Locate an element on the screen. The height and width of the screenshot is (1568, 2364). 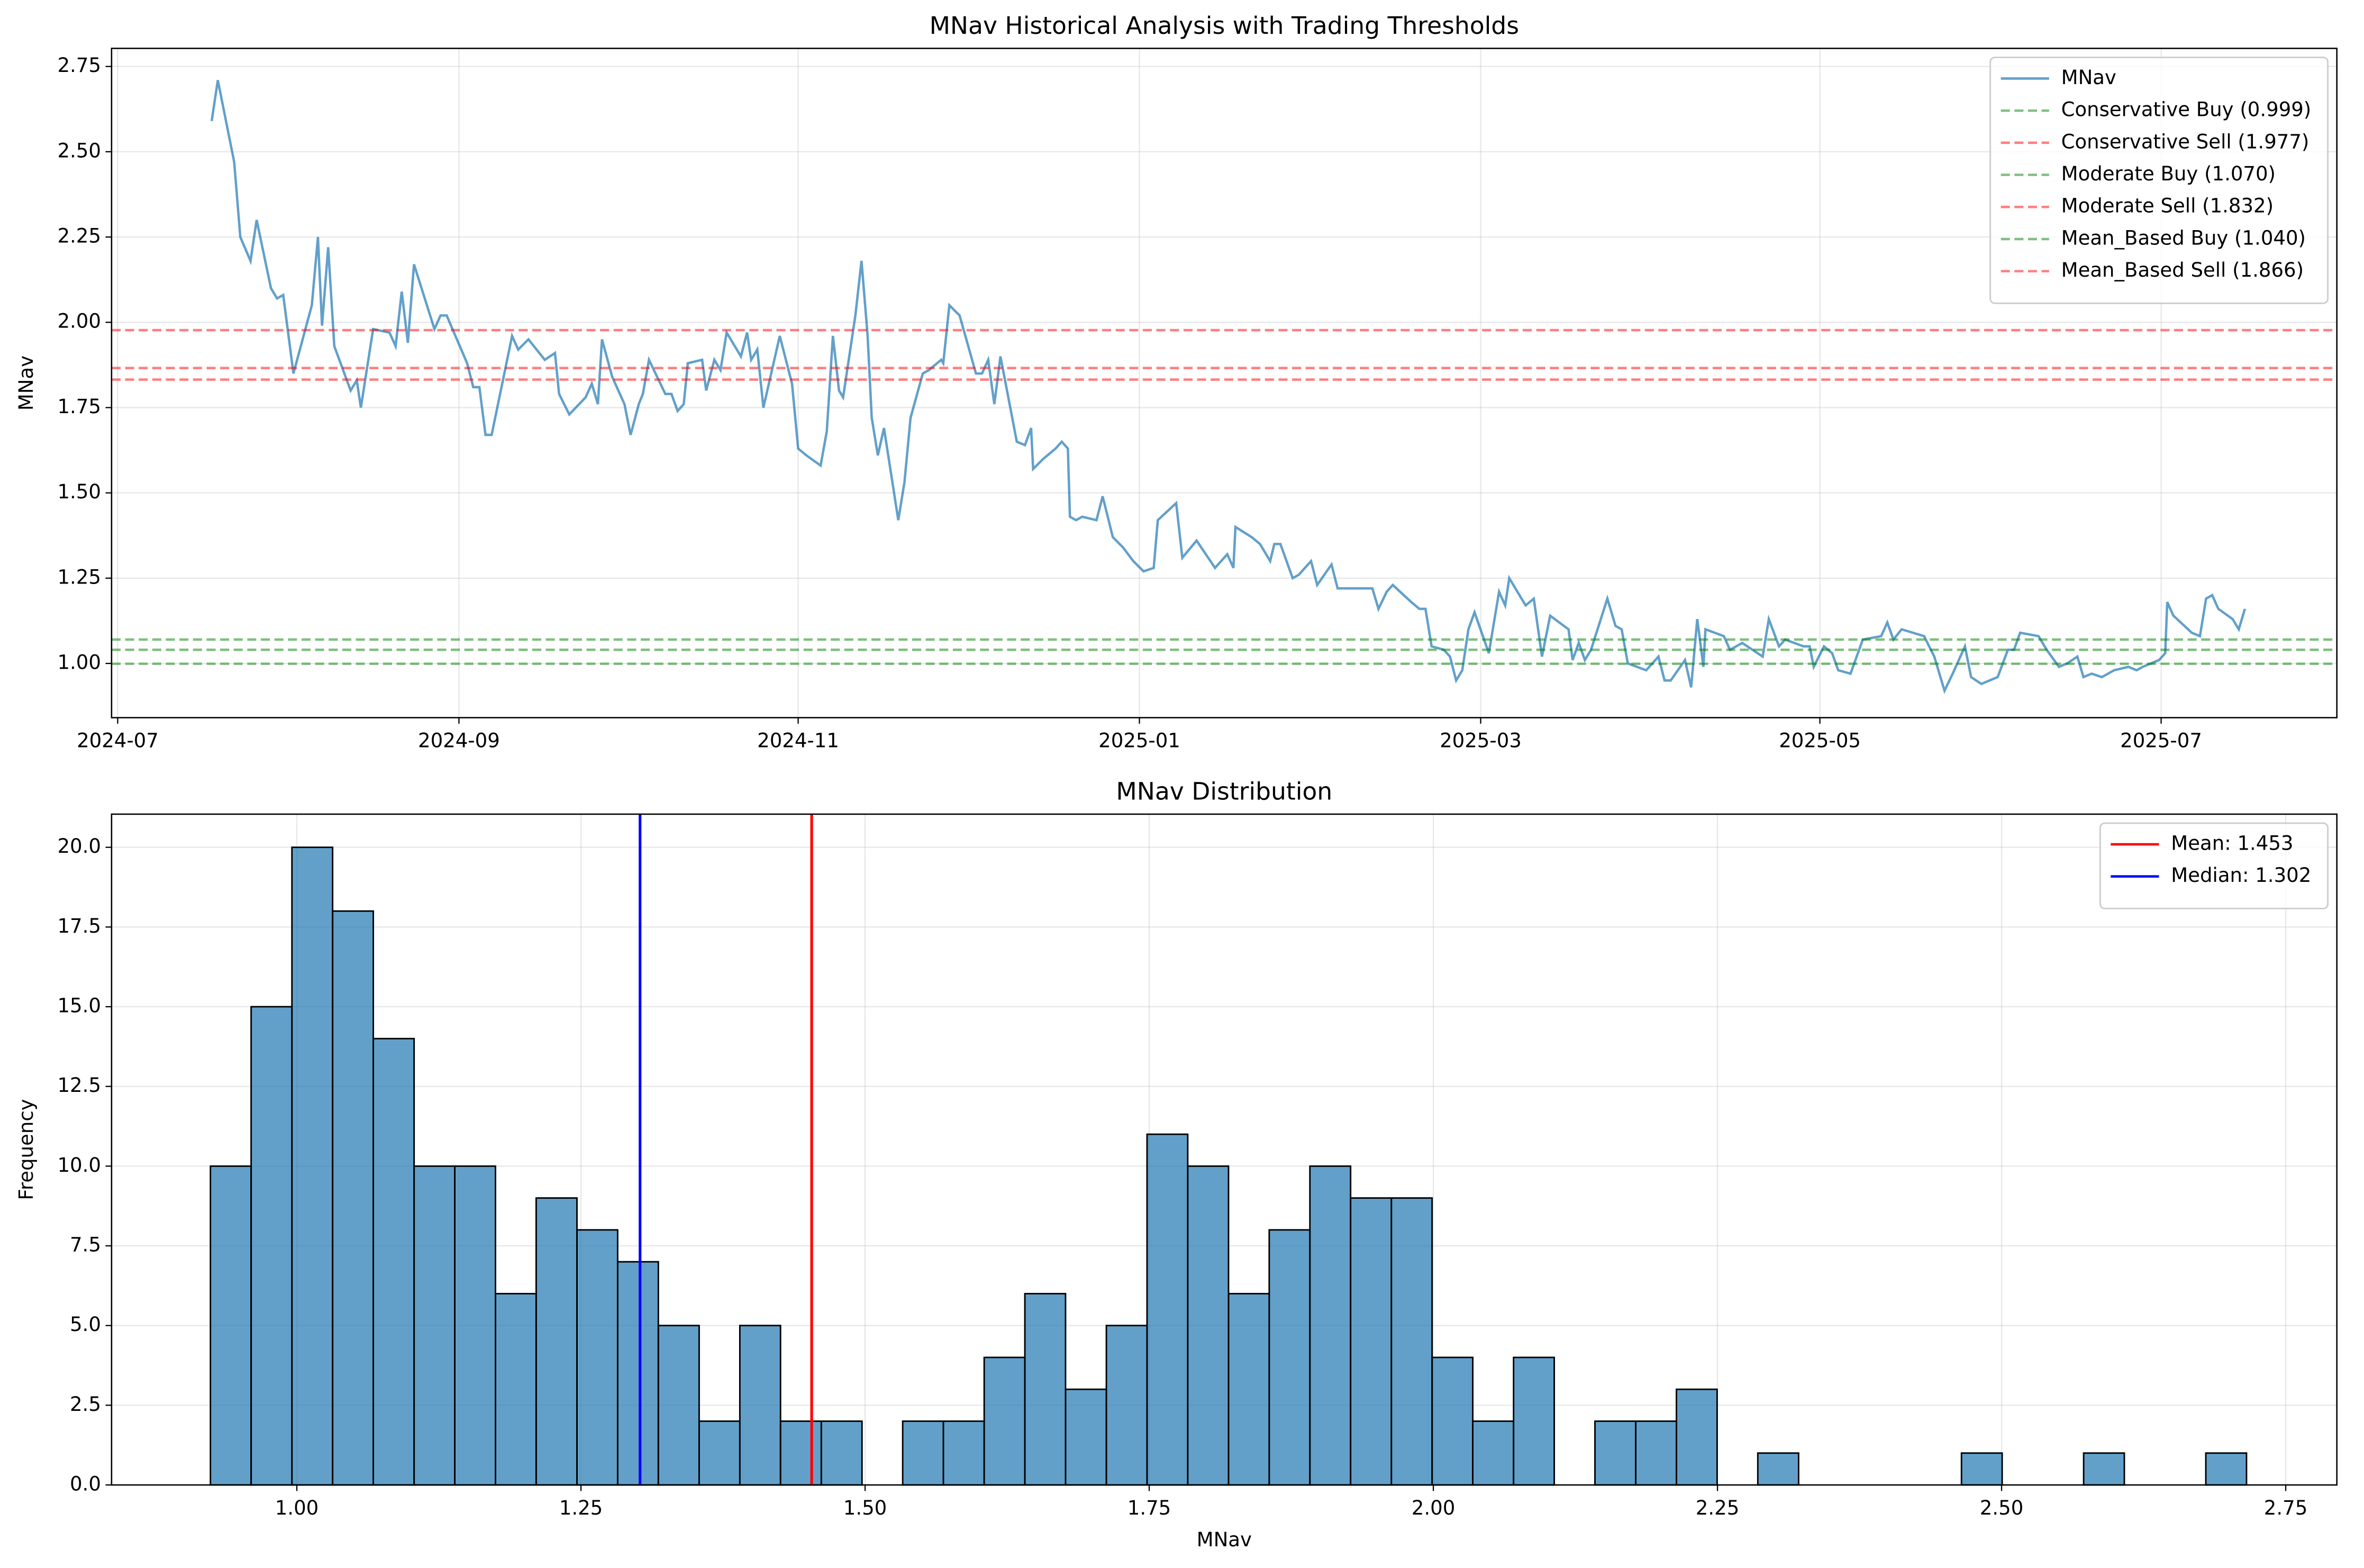
x-tick-label: 2025-03 is located at coordinates (1481, 741).